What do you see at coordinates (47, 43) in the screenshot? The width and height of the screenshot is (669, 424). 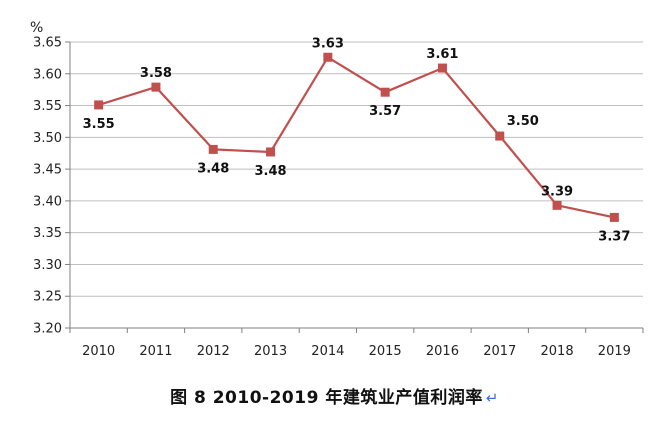 I see `y-tick-label: 3.65` at bounding box center [47, 43].